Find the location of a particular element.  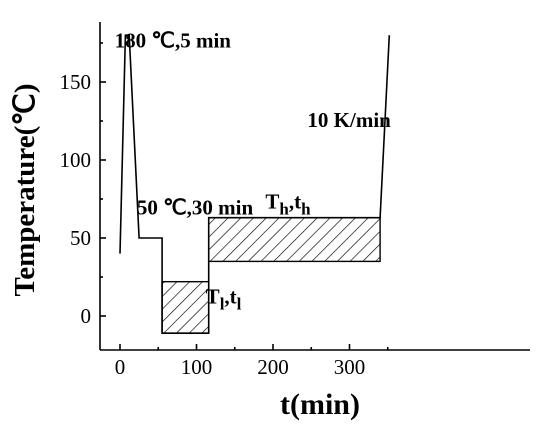

annotation-5: Tl,tl is located at coordinates (224, 299).